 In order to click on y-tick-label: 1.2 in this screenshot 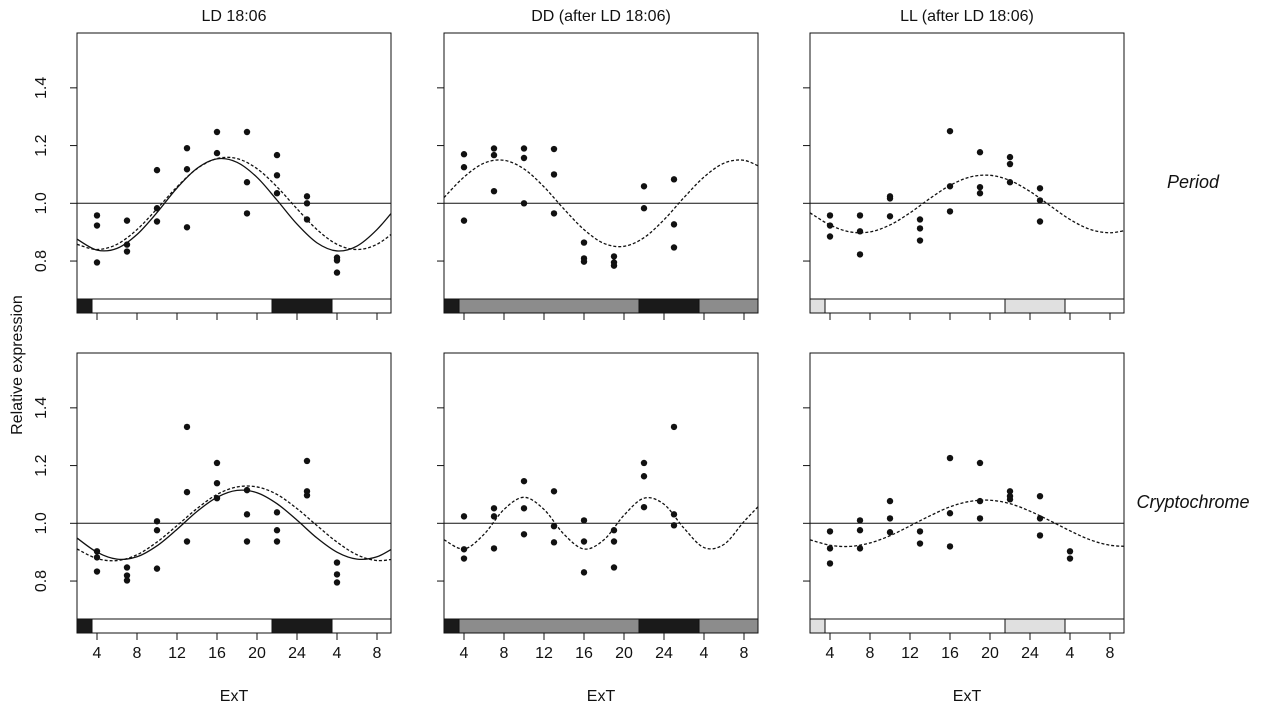, I will do `click(41, 145)`.